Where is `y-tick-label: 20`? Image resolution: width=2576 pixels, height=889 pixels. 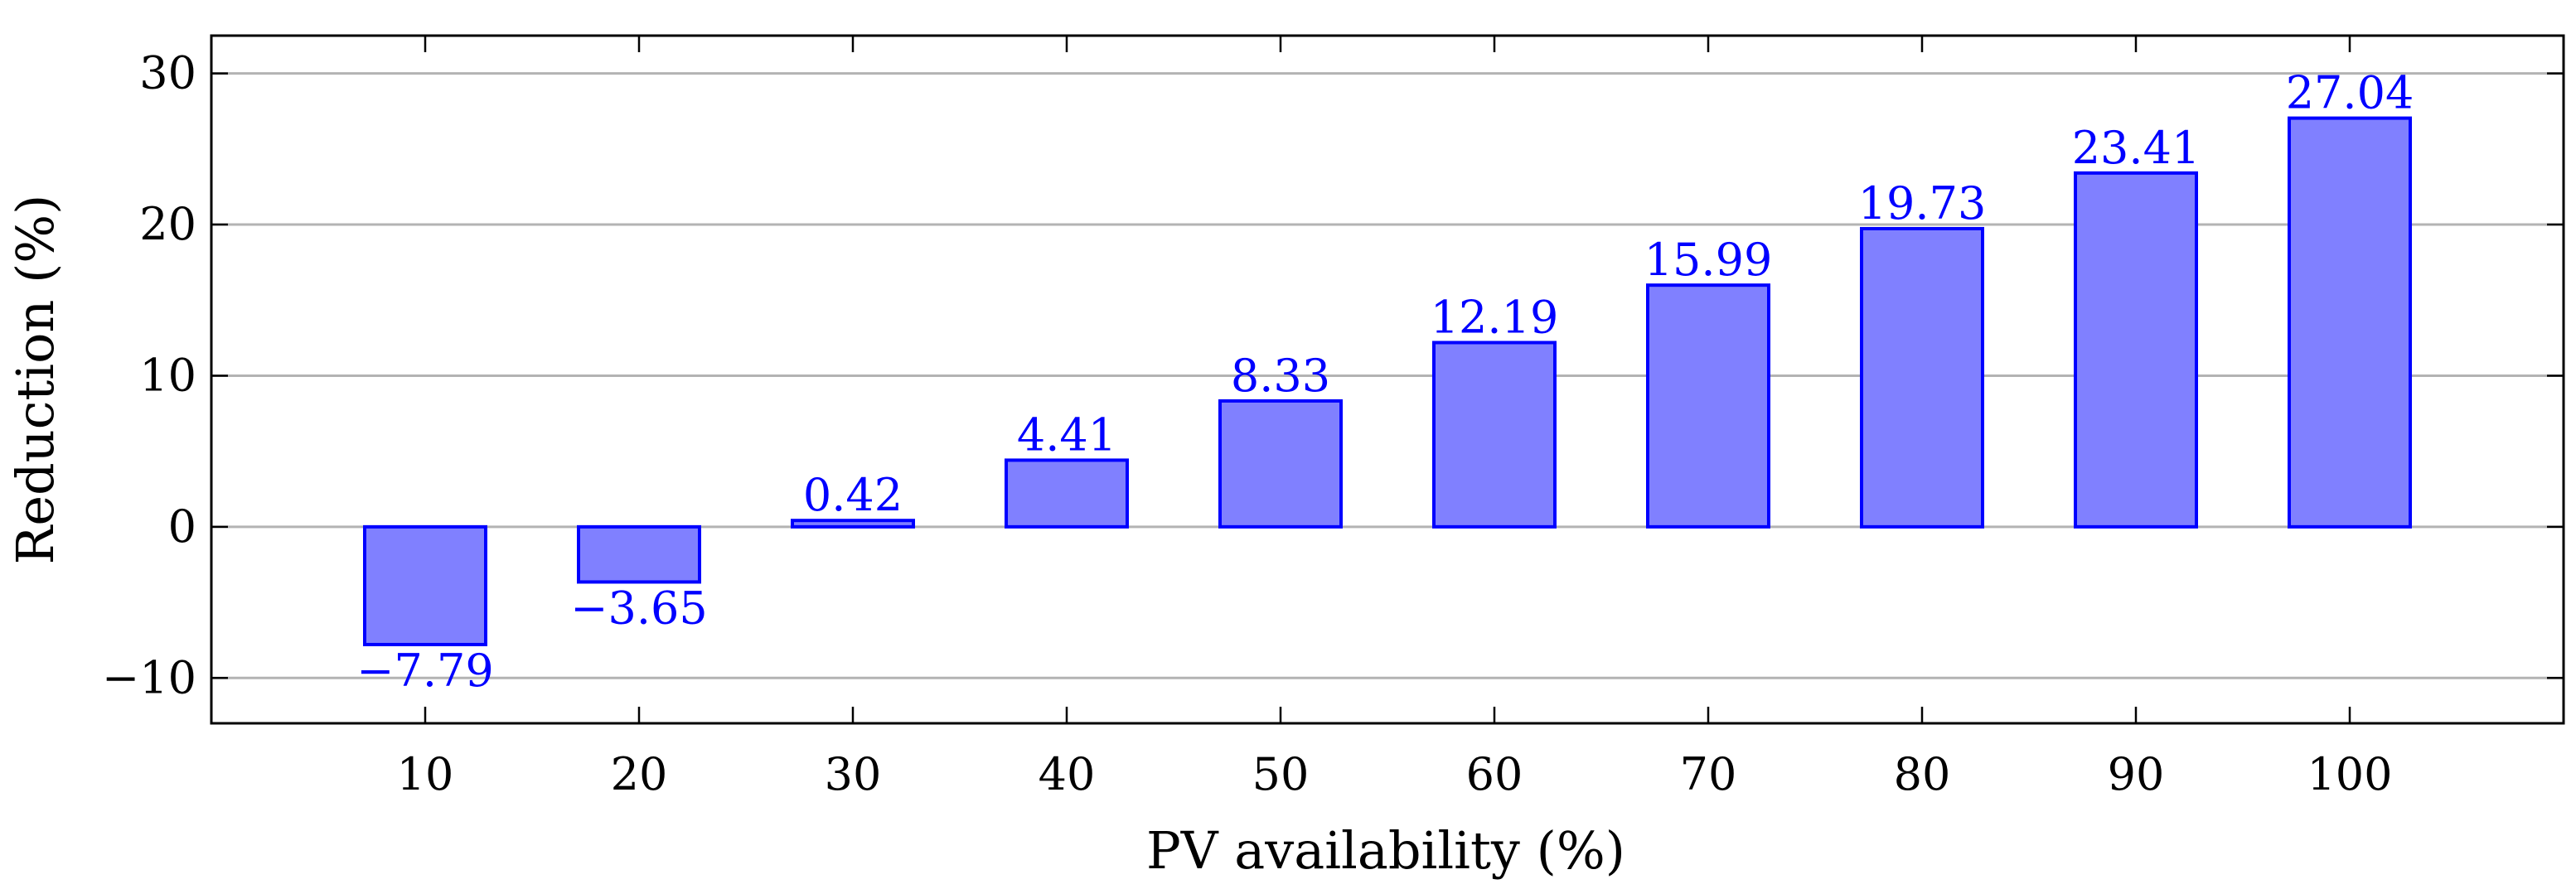 y-tick-label: 20 is located at coordinates (167, 224).